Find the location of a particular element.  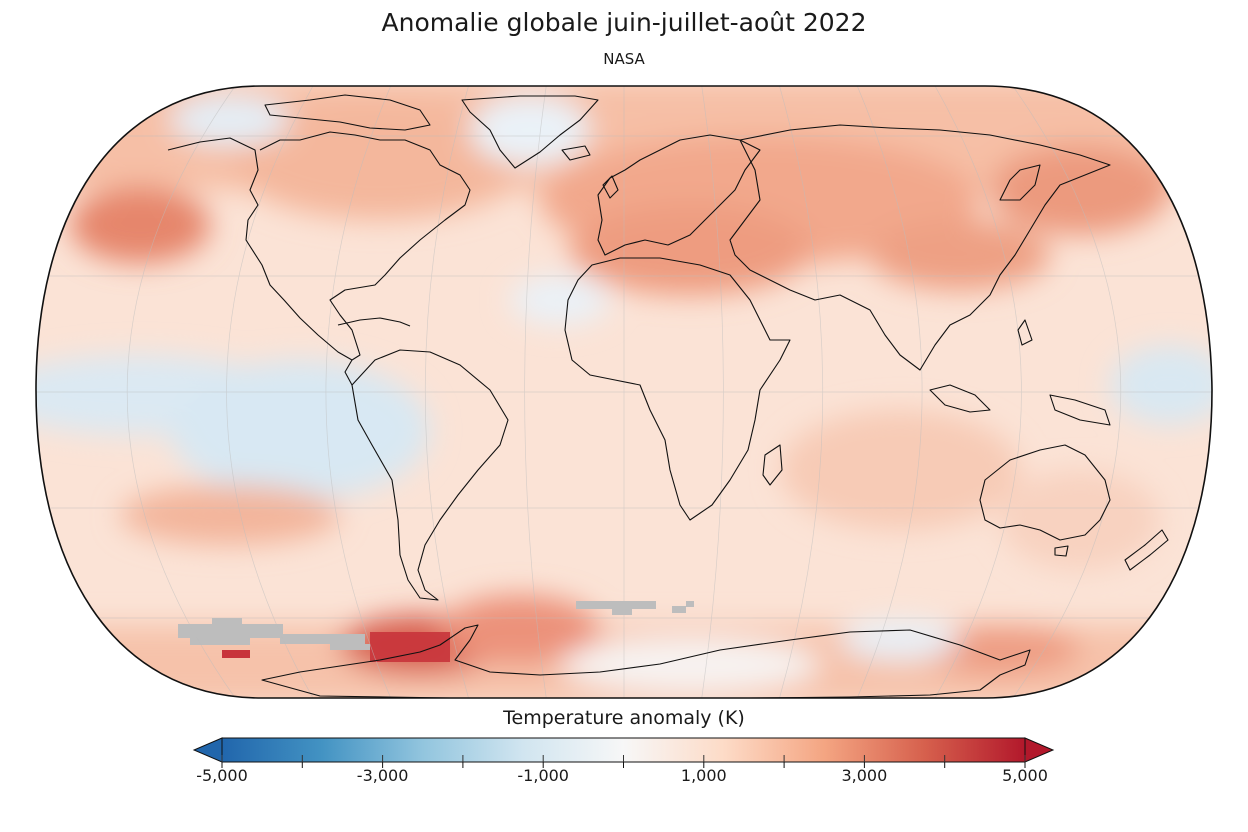

landmass-antarctica is located at coordinates (646, 661).